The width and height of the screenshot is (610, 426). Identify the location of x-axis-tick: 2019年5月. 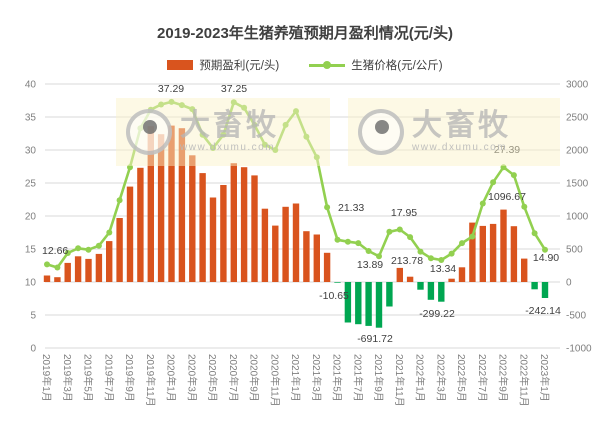
(88, 378).